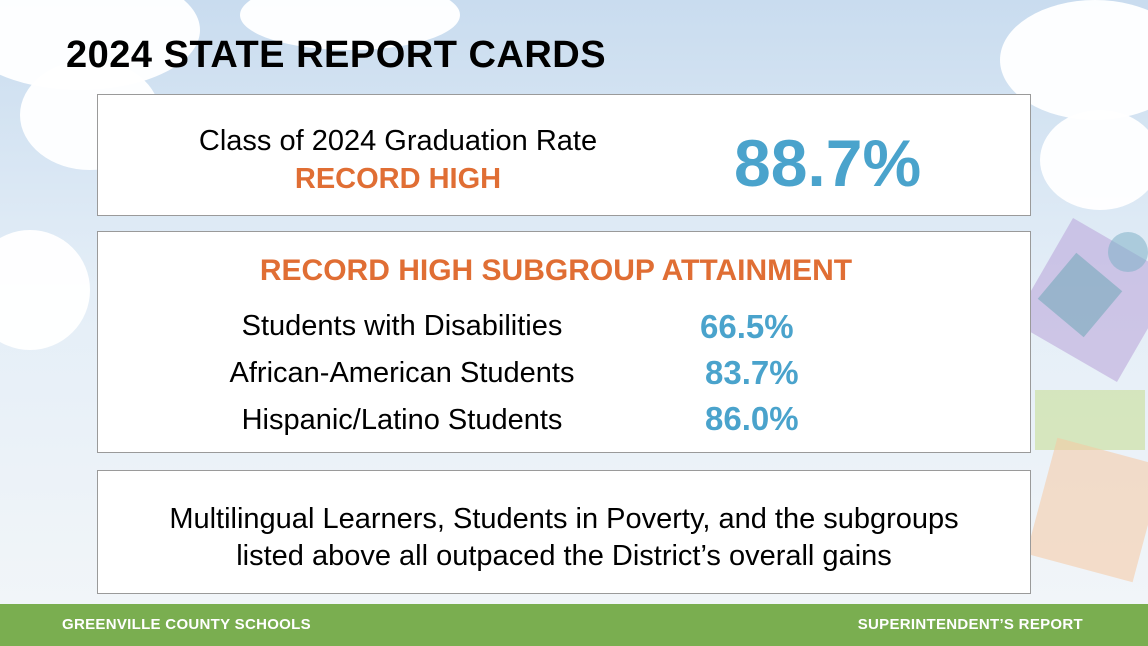 The image size is (1148, 646). Describe the element at coordinates (1090, 420) in the screenshot. I see `green-shape` at that location.